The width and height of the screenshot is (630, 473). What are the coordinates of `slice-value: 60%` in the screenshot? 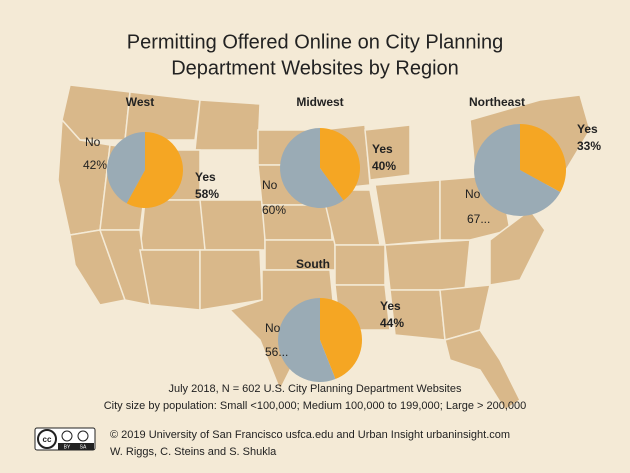 It's located at (274, 210).